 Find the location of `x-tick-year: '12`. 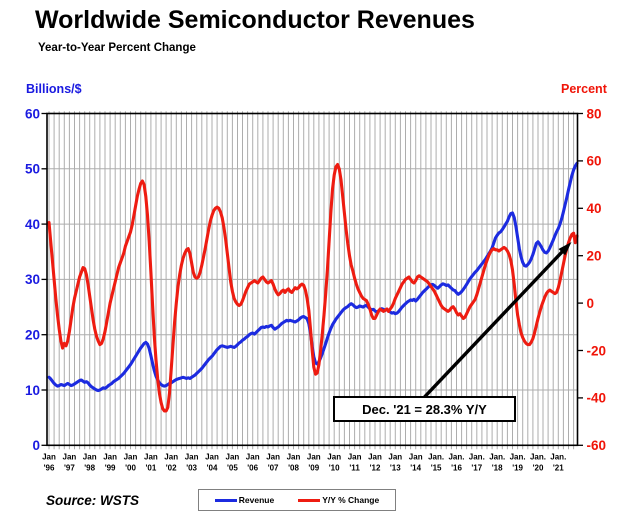

x-tick-year: '12 is located at coordinates (375, 468).